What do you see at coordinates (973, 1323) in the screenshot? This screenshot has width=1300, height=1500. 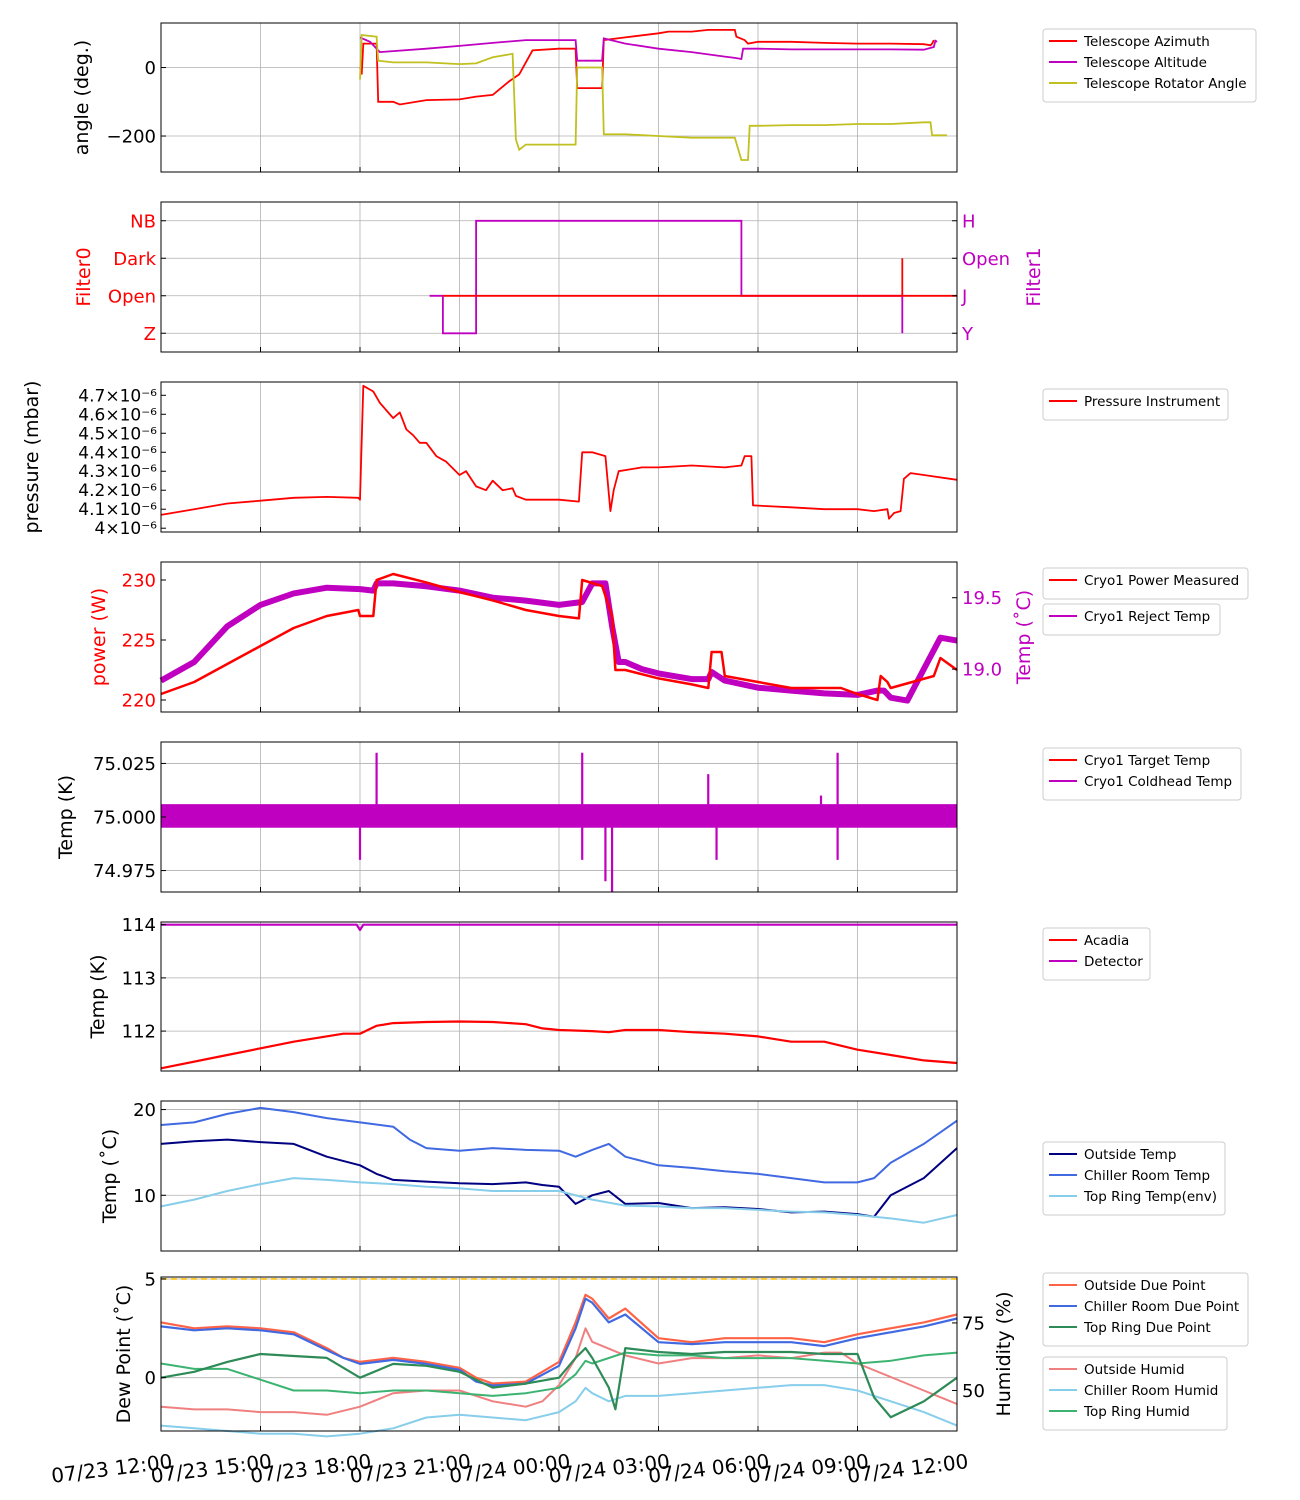 I see `y-tick-label-right: 75` at bounding box center [973, 1323].